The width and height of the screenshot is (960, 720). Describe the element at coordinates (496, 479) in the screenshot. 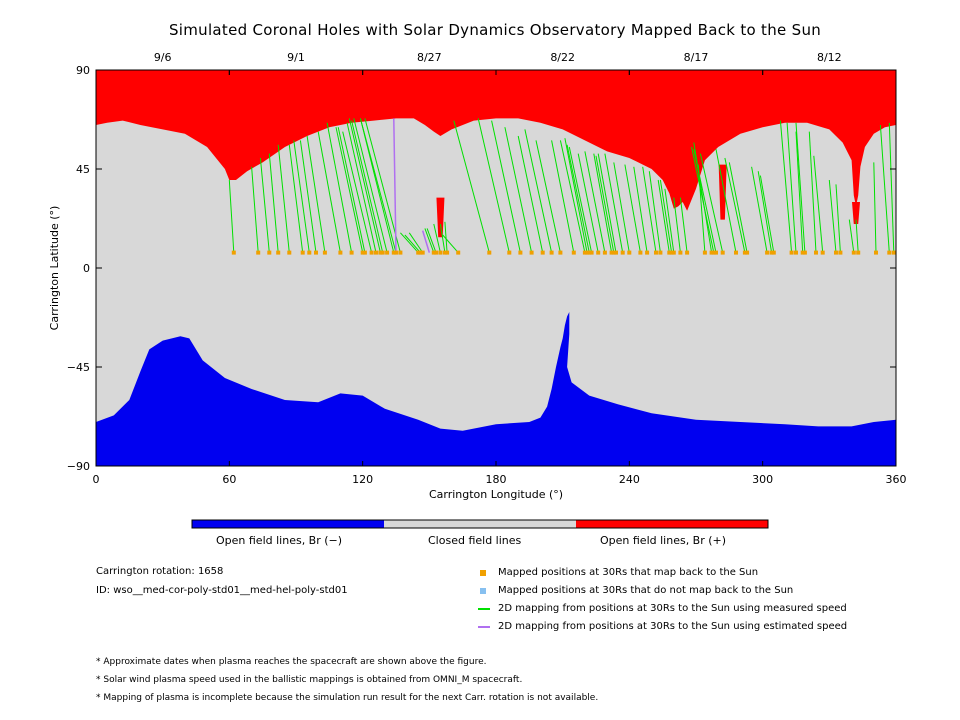

I see `x-tick-label: 180` at that location.